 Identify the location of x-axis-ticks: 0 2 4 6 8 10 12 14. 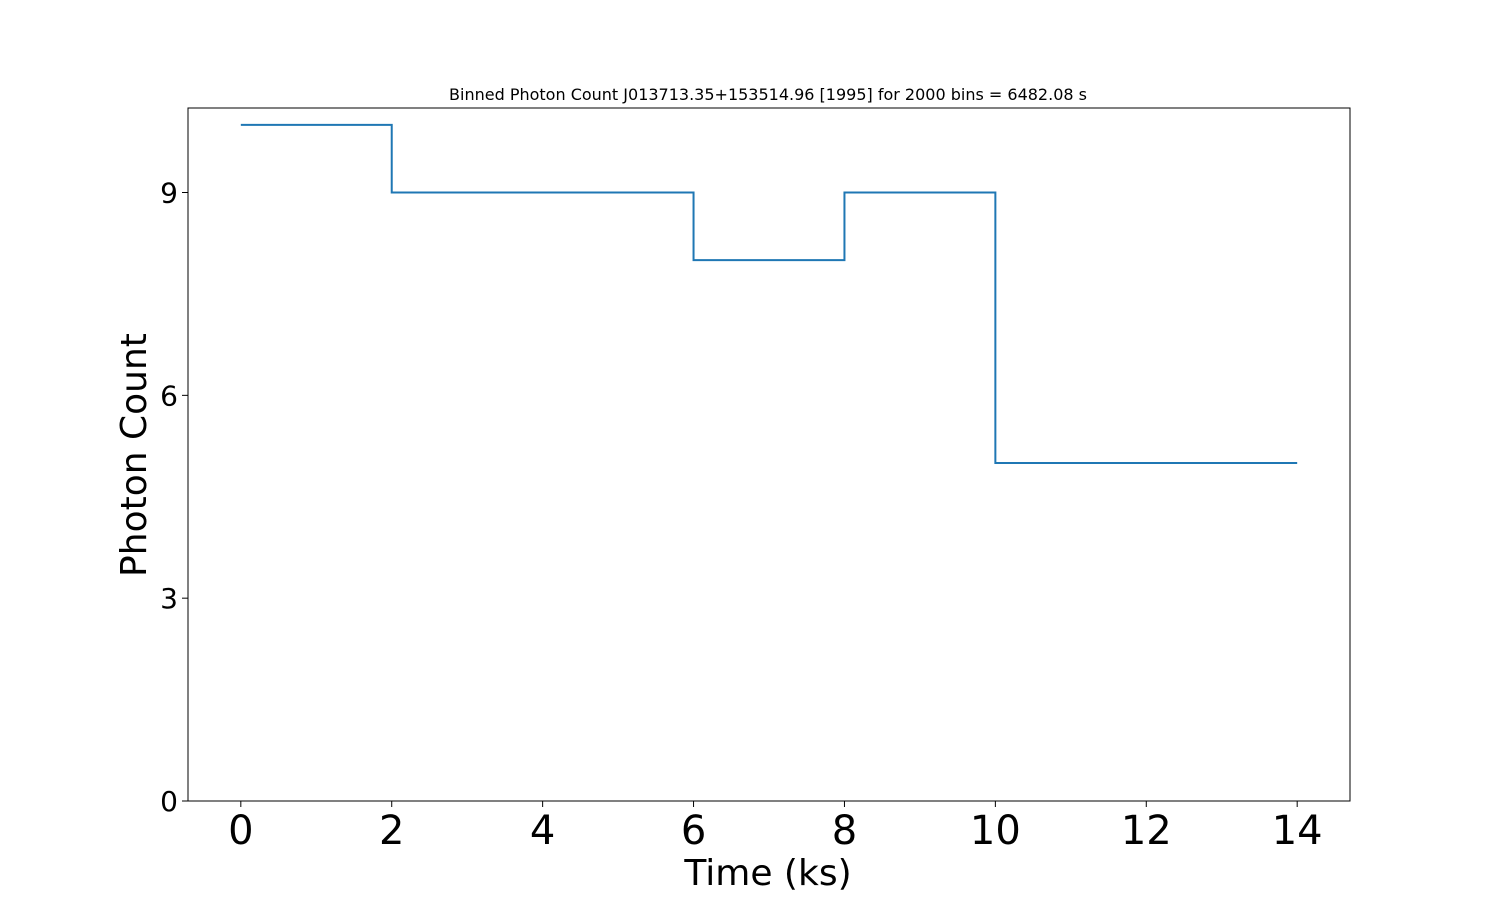
(775, 827).